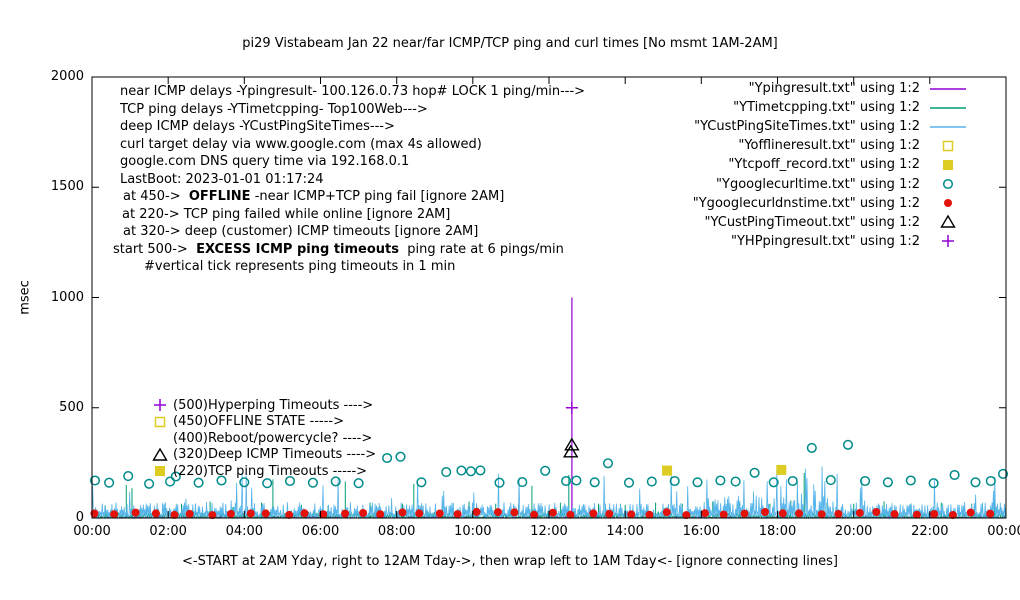 This screenshot has height=600, width=1020. Describe the element at coordinates (853, 531) in the screenshot. I see `x-tick-label: 20:00` at that location.